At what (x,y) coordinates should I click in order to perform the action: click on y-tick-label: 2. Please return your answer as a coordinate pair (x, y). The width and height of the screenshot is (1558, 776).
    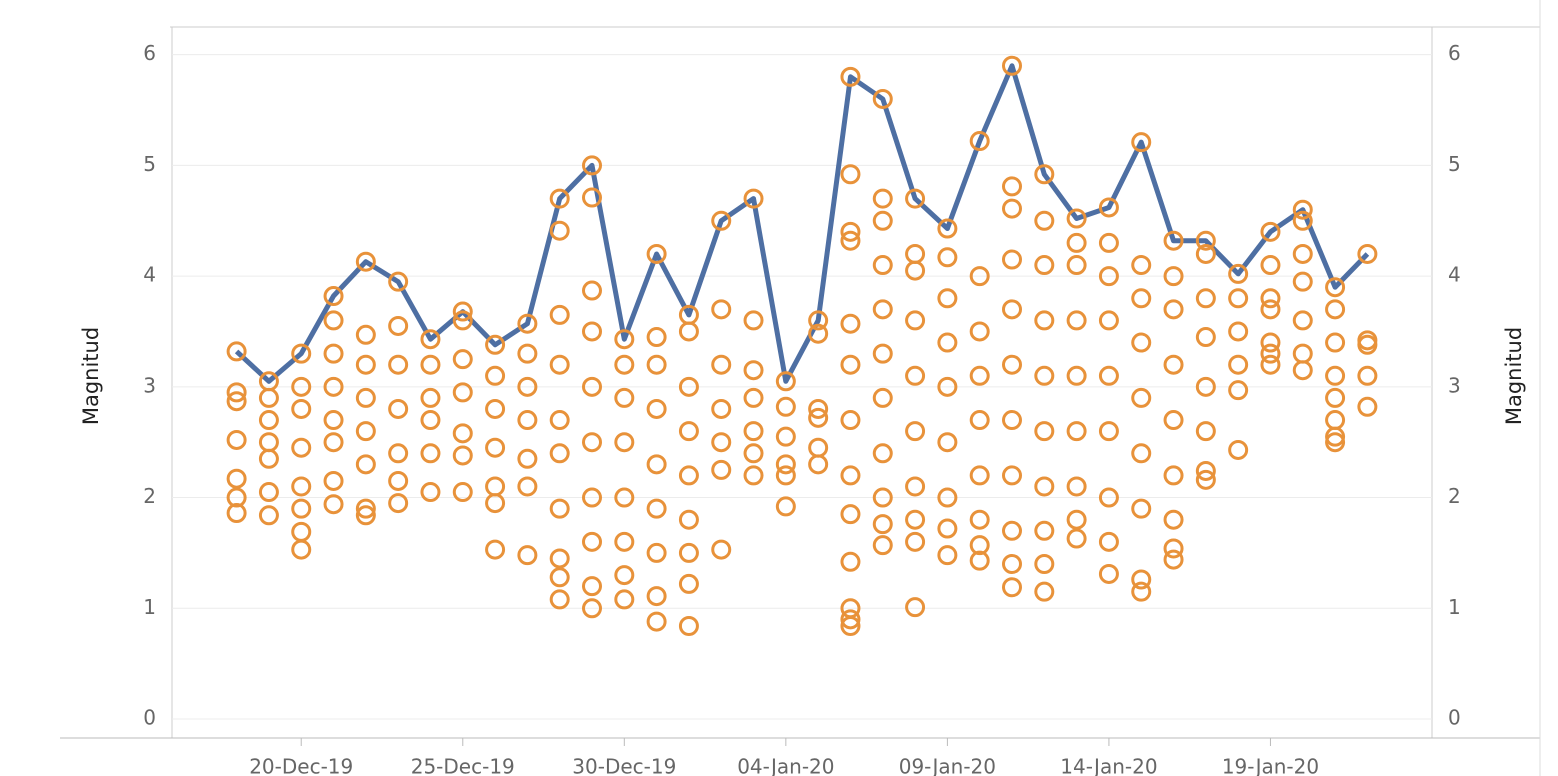
    Looking at the image, I should click on (149, 496).